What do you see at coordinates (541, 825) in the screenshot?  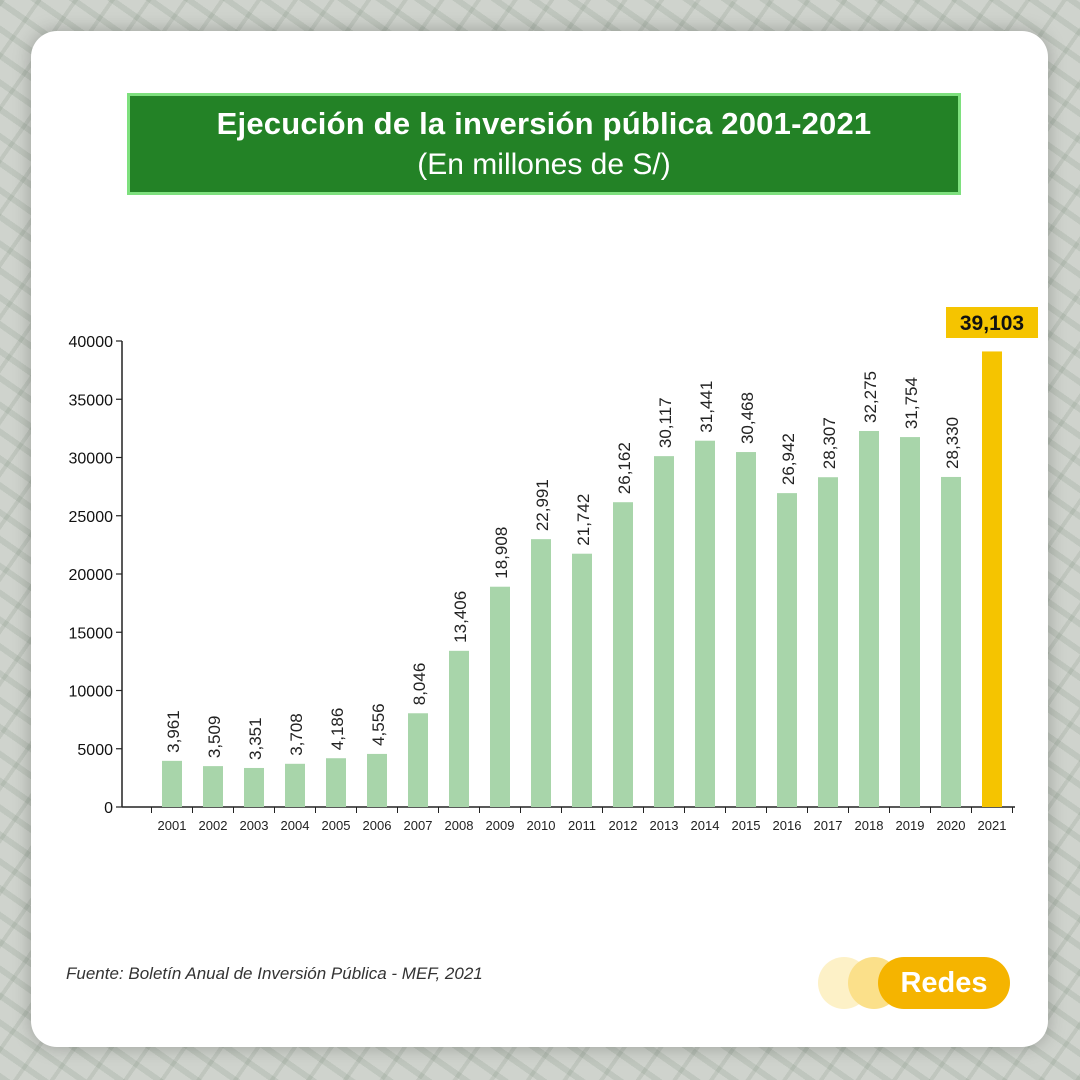 I see `x-tick-label: 2010` at bounding box center [541, 825].